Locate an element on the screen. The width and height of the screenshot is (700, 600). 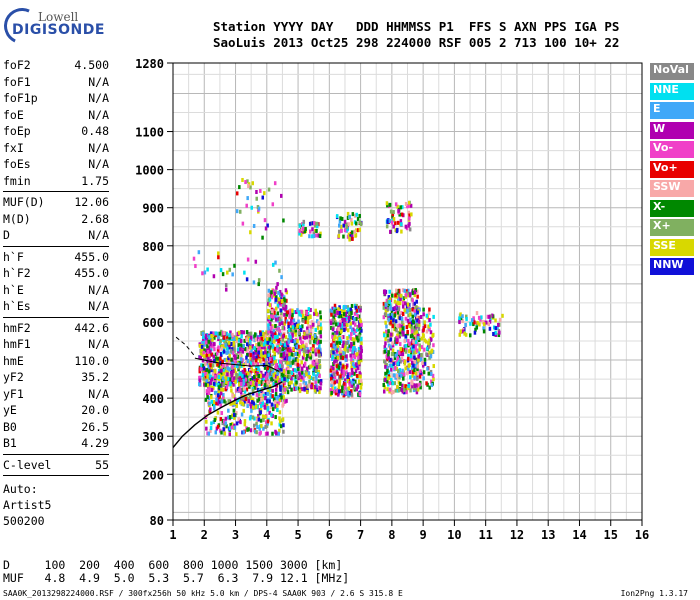
param-divider is located at coordinates (56, 475).